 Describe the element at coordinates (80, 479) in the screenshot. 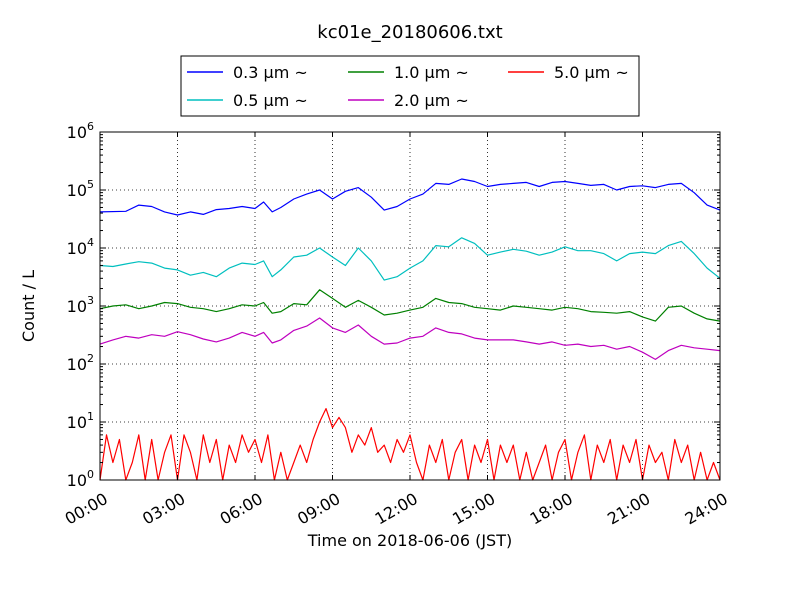

I see `y-tick-label: 10⁰` at that location.